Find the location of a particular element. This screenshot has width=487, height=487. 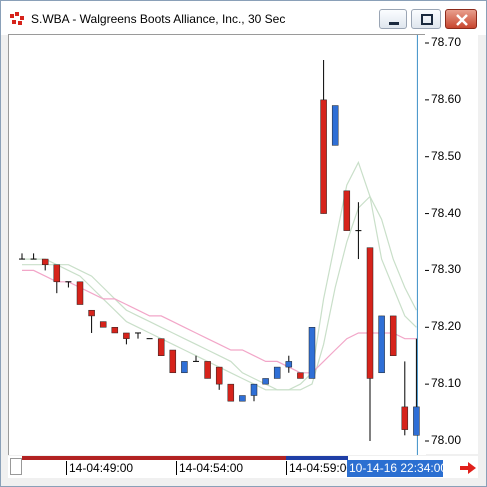

maximize-icon is located at coordinates (427, 19).